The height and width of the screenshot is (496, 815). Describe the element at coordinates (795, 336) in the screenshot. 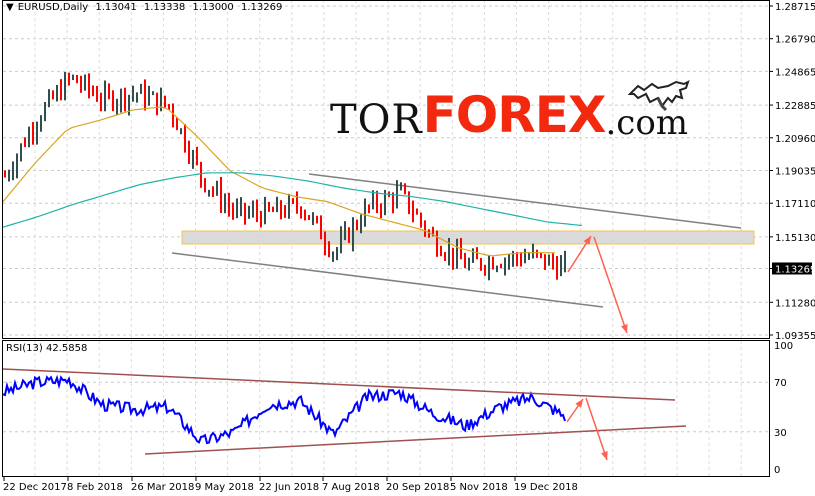

I see `svg-text: 1.09355` at that location.